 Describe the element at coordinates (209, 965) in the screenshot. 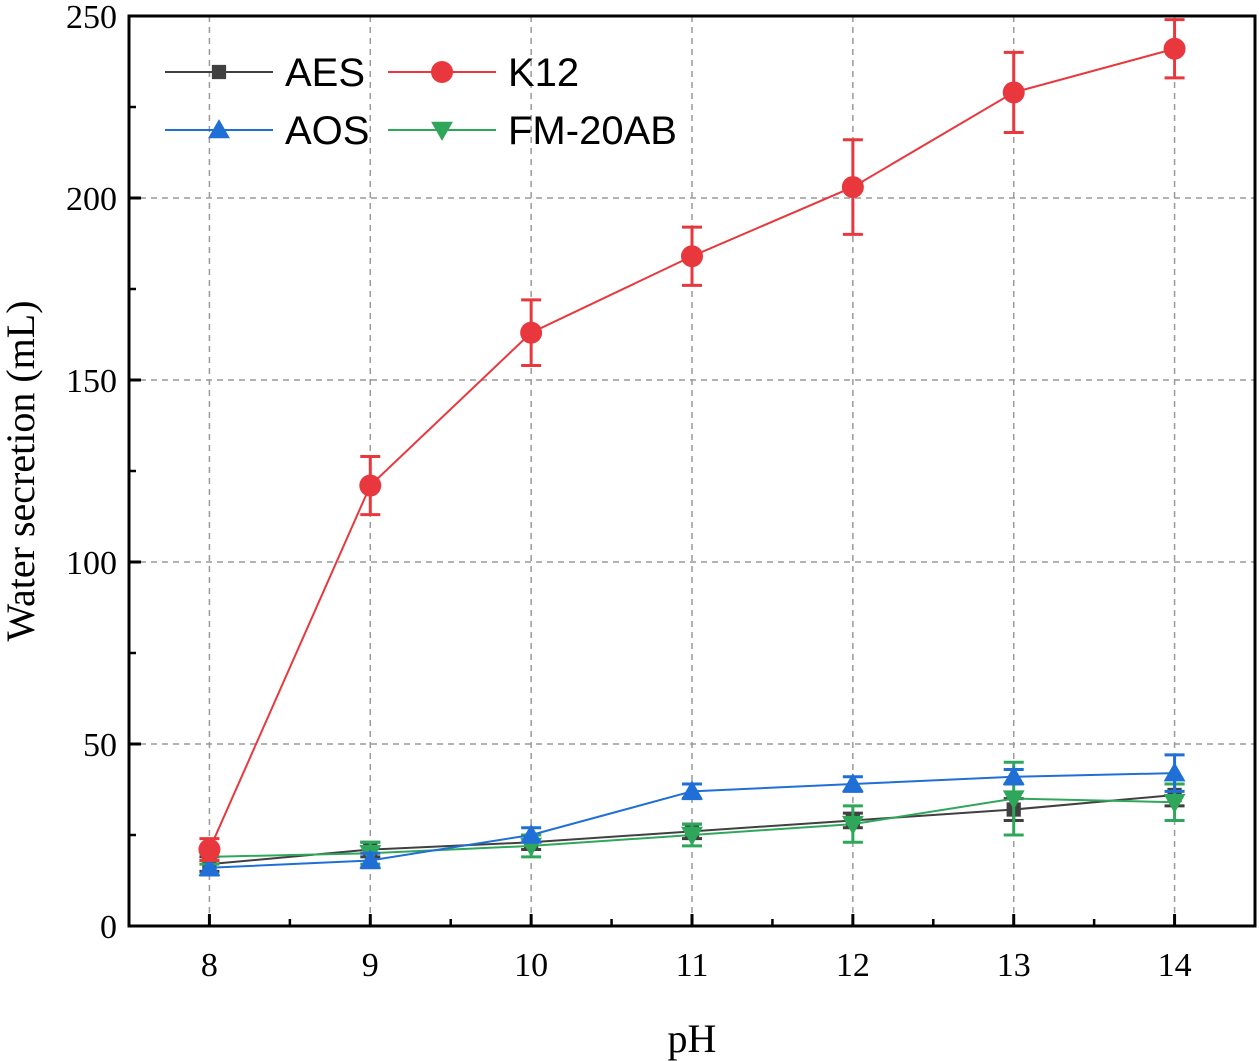

I see `x-tick-label: 8` at that location.